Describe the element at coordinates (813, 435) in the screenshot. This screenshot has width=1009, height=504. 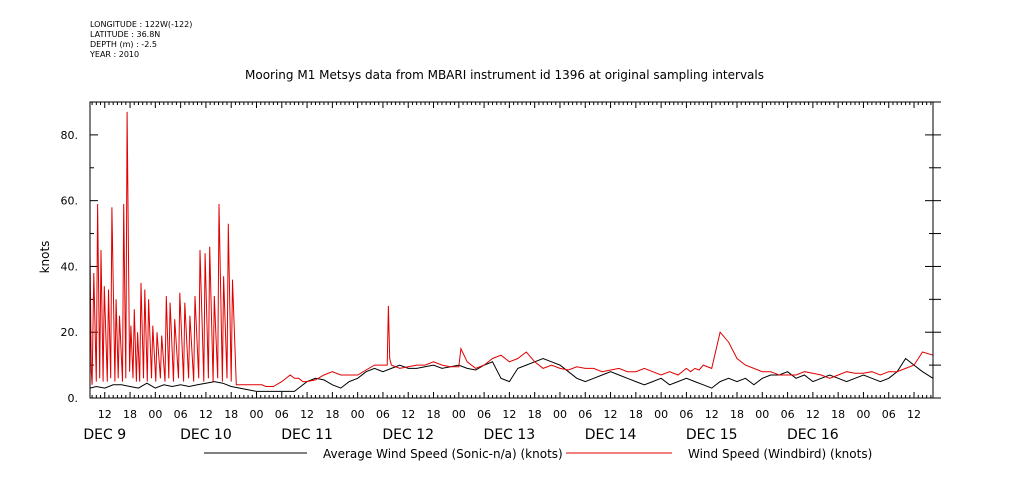
I see `date-label: DEC 16` at that location.